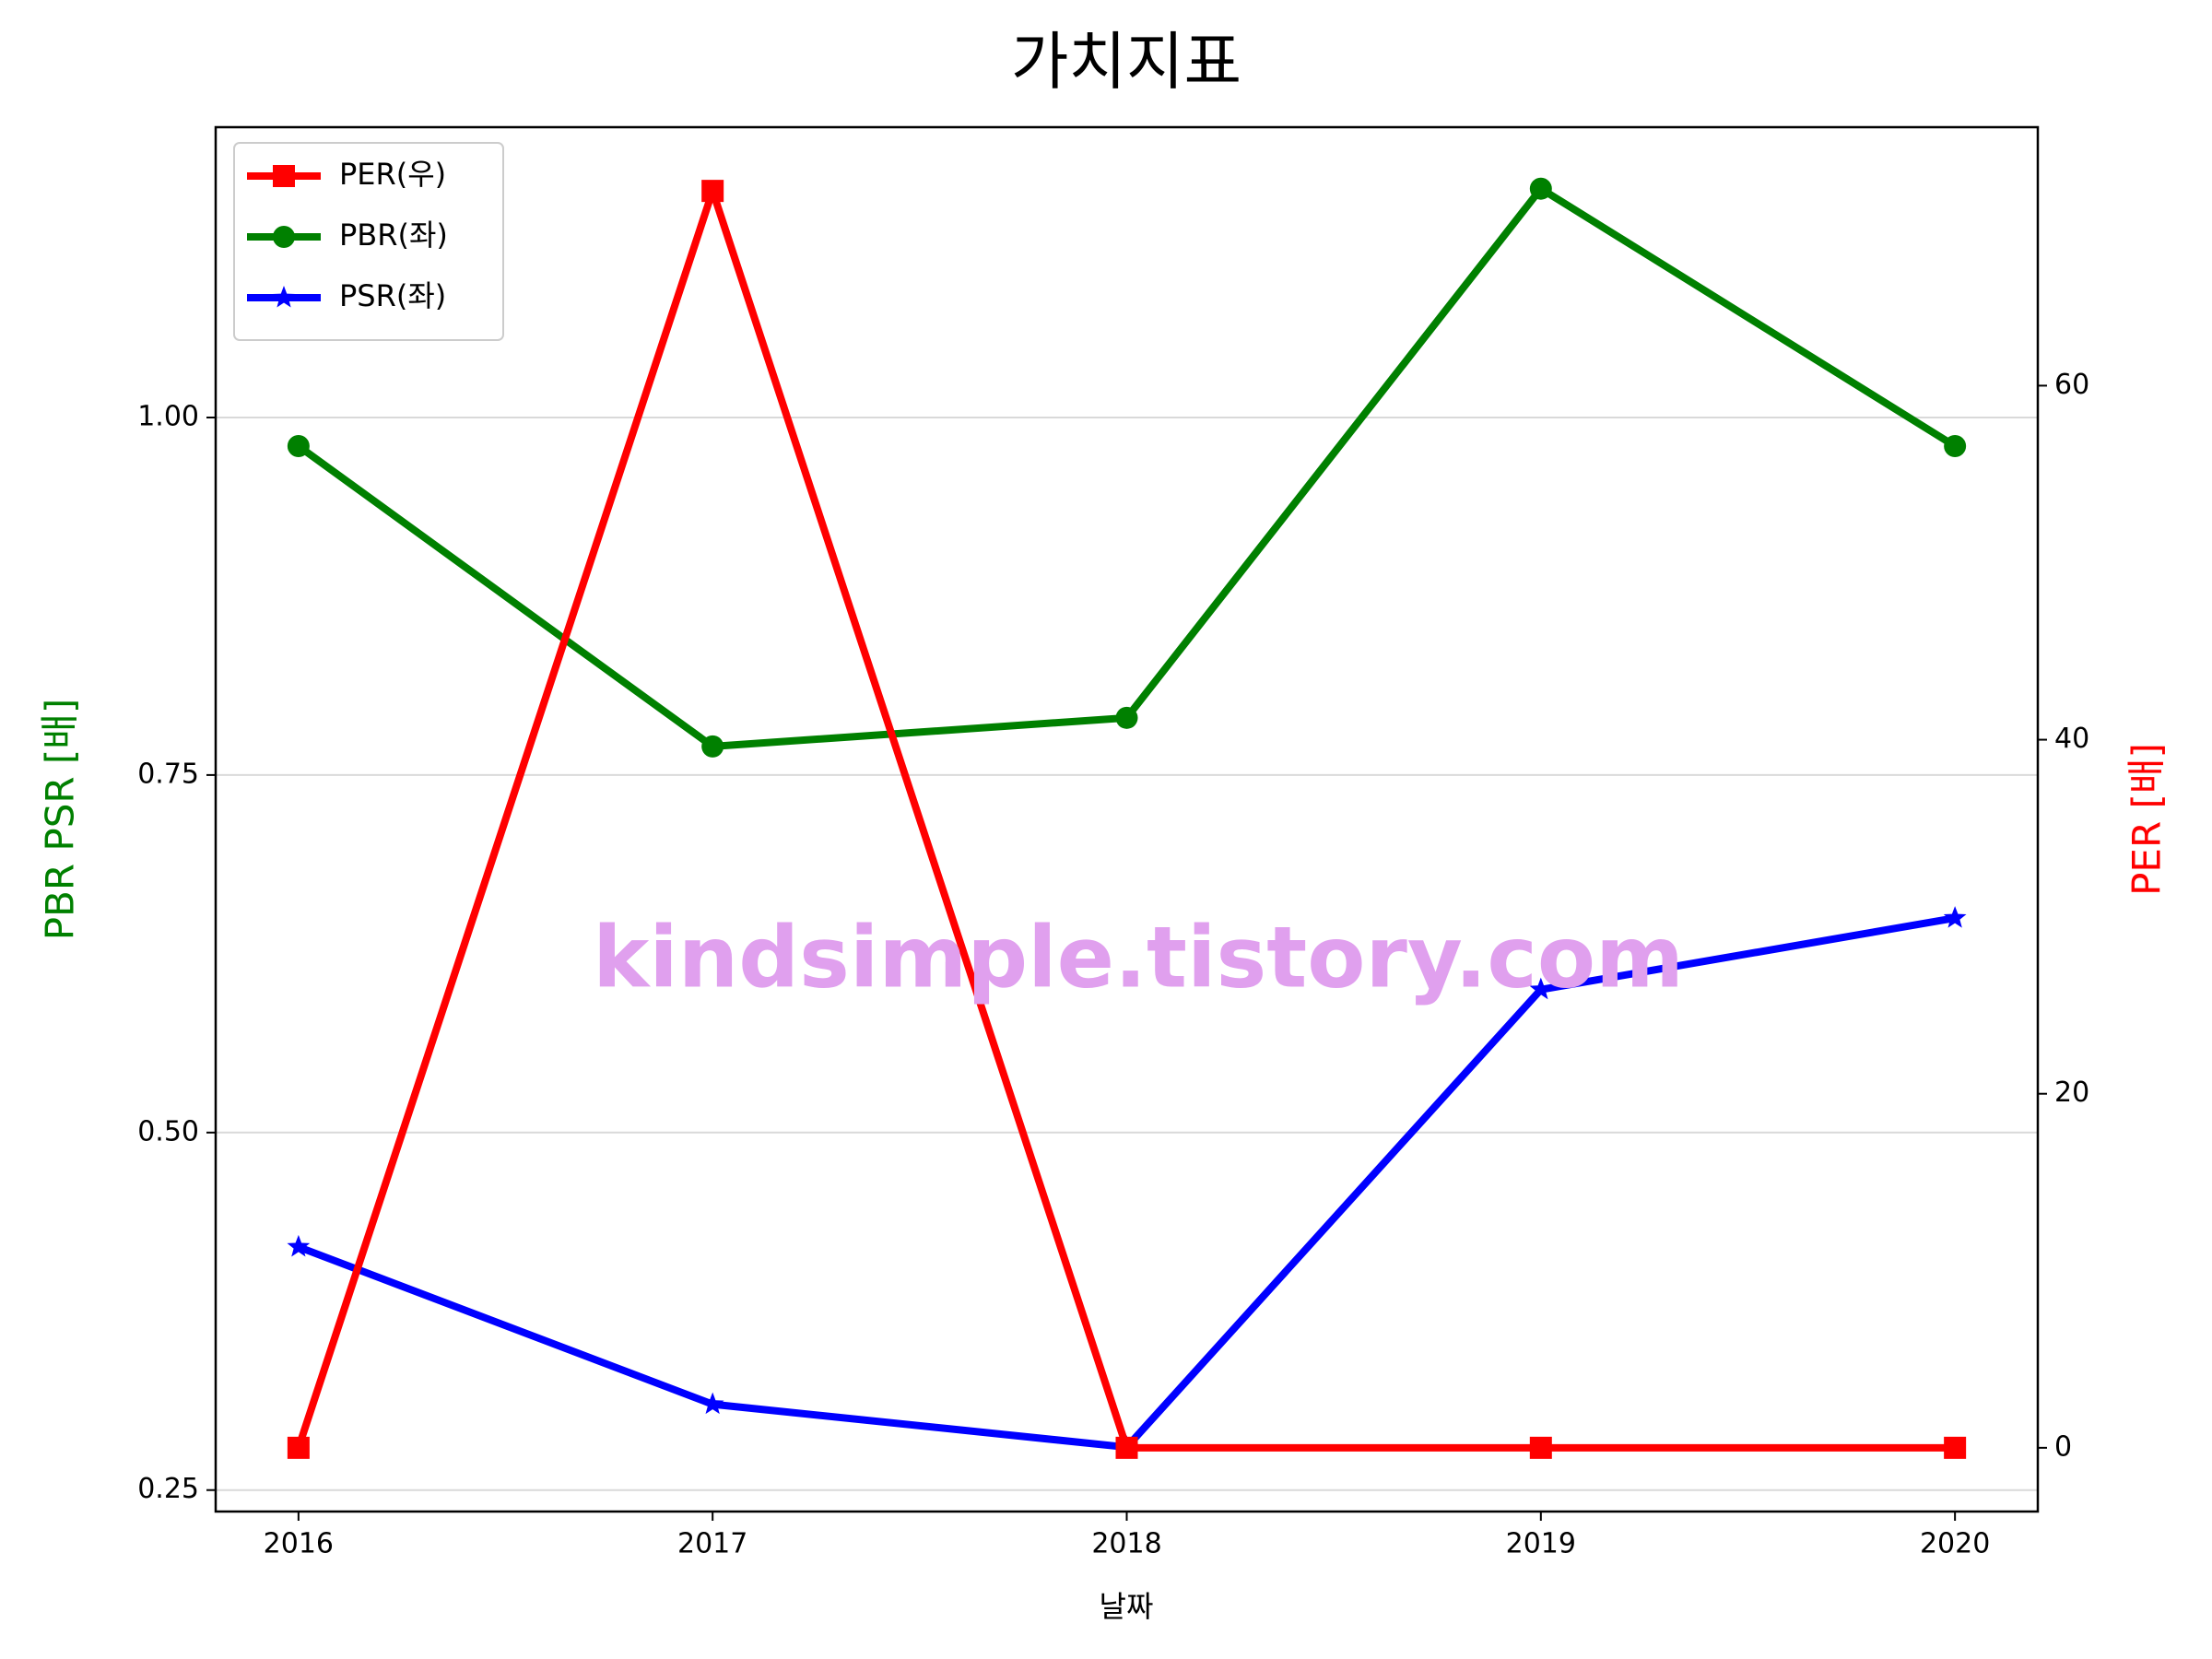 This screenshot has width=2212, height=1659. I want to click on x-axis-label: 날짜, so click(1127, 1606).